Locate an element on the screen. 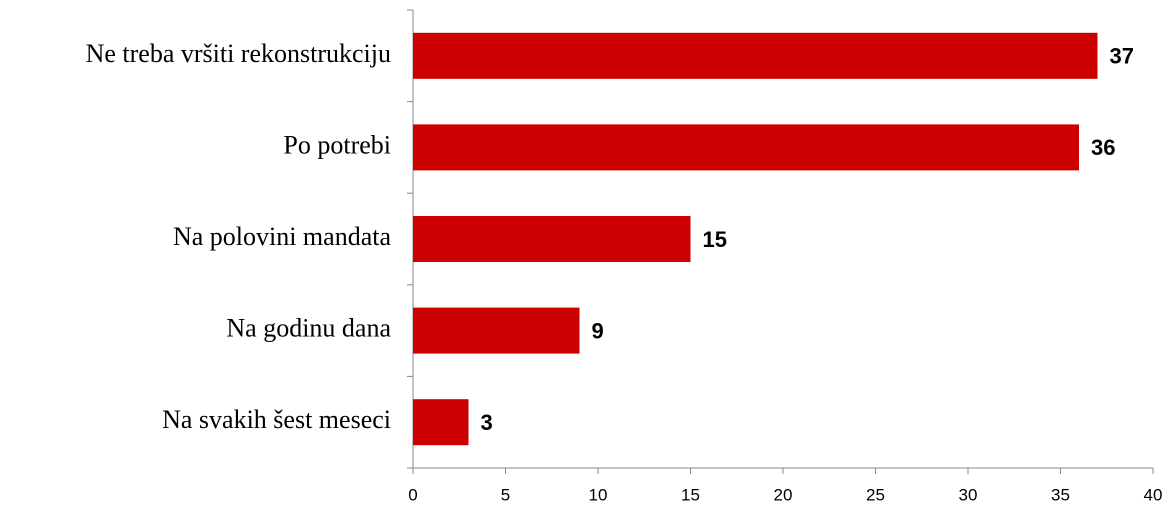  x-tick-label: 15 is located at coordinates (690, 494).